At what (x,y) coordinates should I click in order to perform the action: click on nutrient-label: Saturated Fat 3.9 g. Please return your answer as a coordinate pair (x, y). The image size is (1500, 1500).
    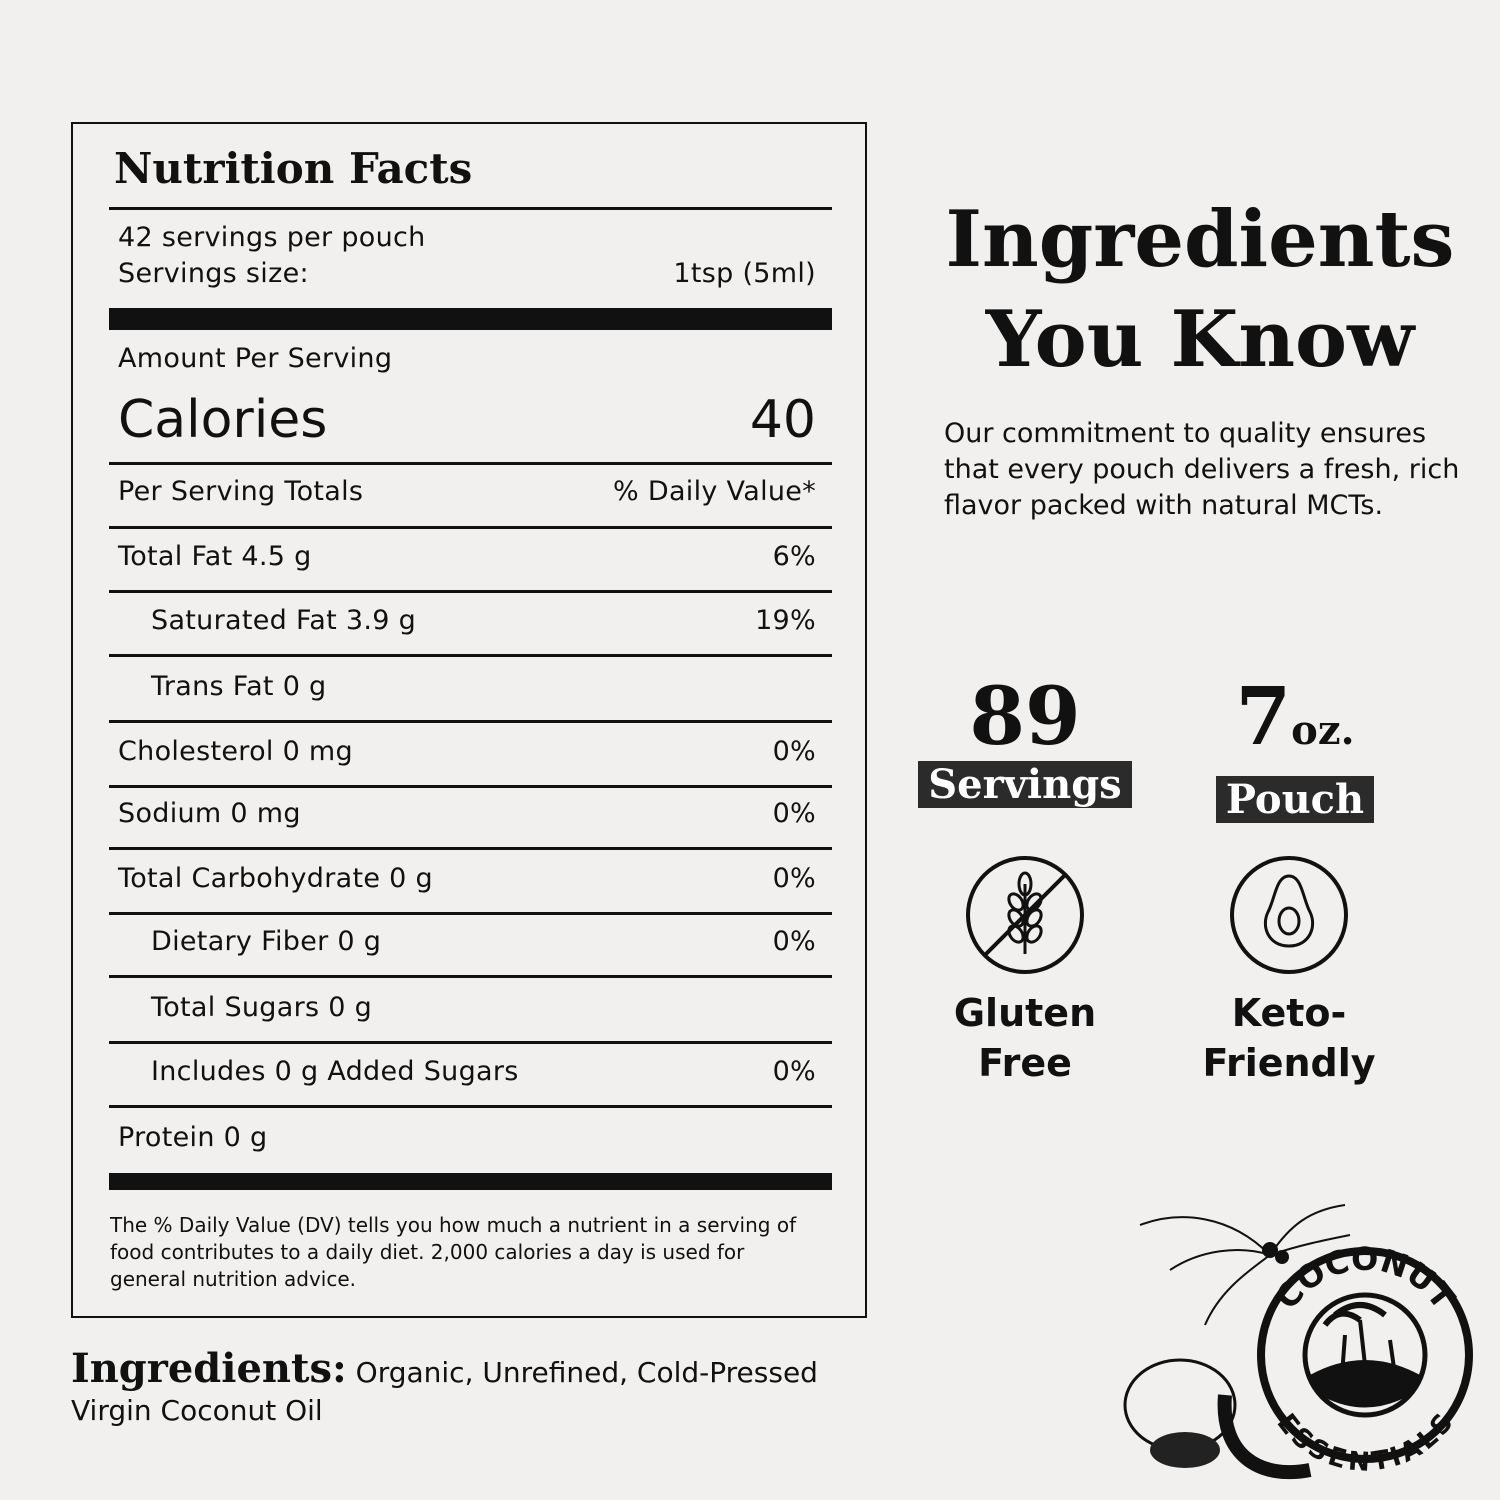
    Looking at the image, I should click on (284, 620).